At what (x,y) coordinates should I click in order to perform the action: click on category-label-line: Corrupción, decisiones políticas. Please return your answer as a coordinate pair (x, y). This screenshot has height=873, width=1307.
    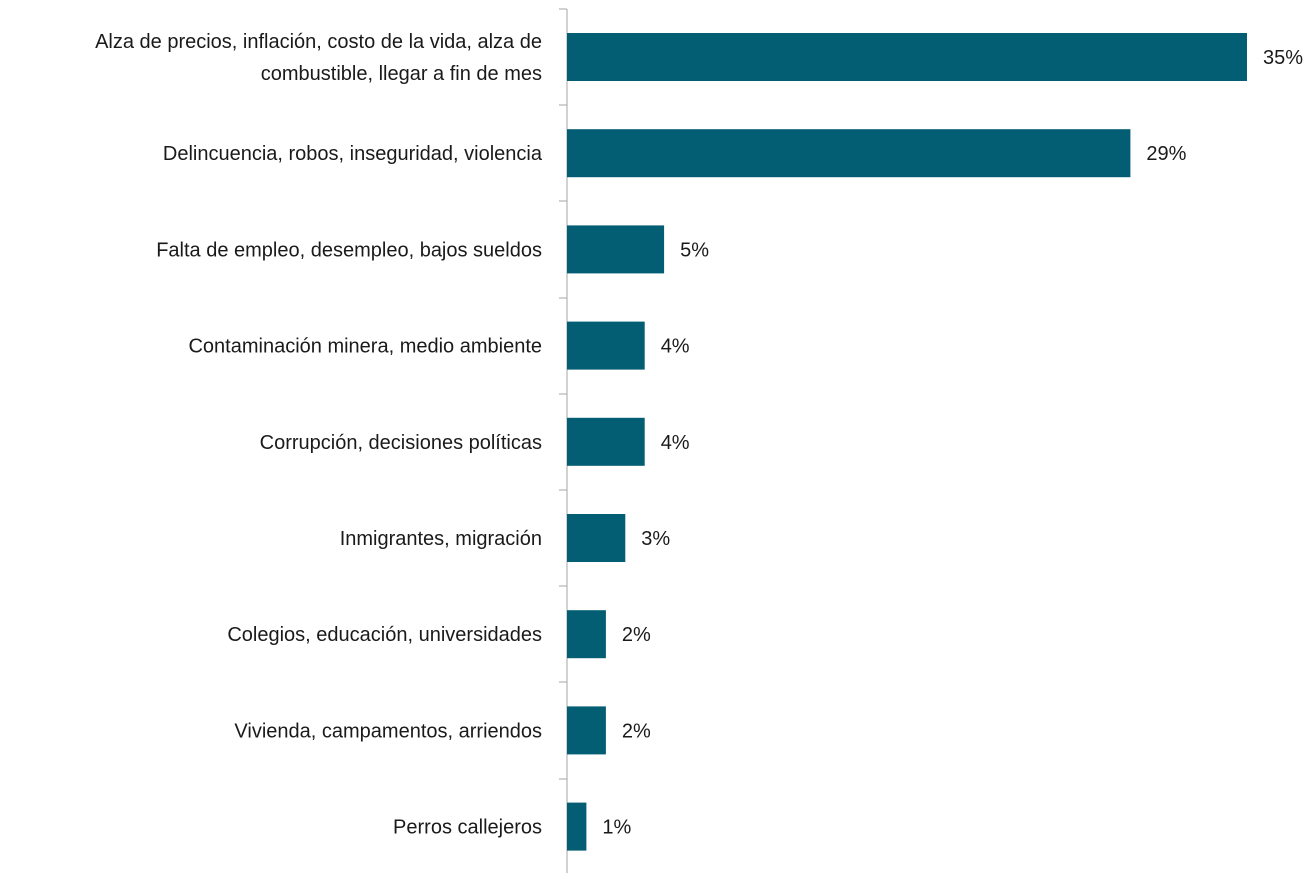
    Looking at the image, I should click on (401, 443).